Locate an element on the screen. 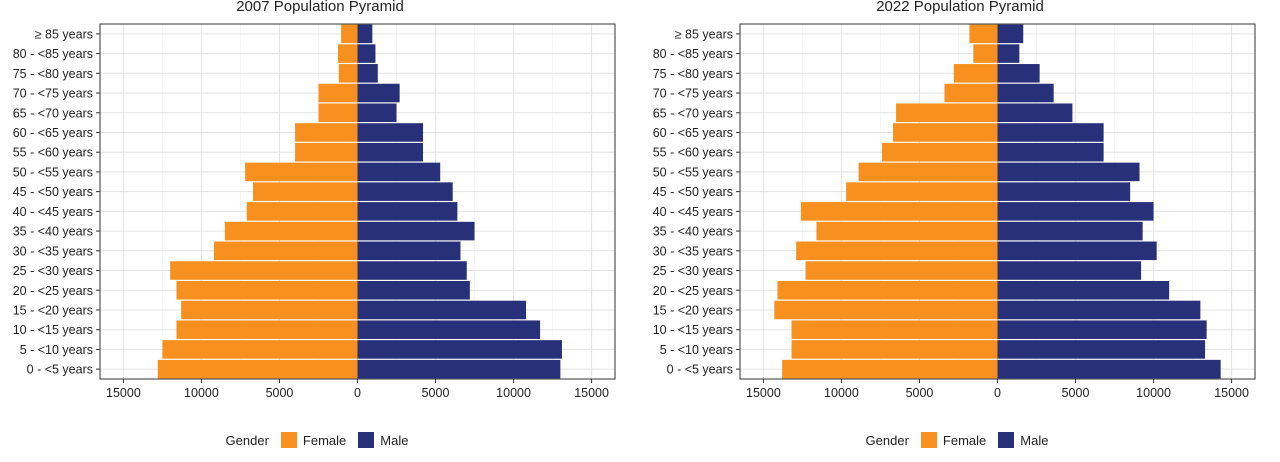  y-tick-label: 25 - <30 years is located at coordinates (53, 271).